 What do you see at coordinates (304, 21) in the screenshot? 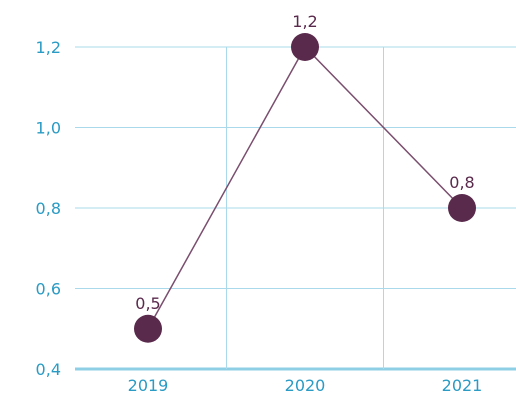
I see `data-label: 1,2` at bounding box center [304, 21].